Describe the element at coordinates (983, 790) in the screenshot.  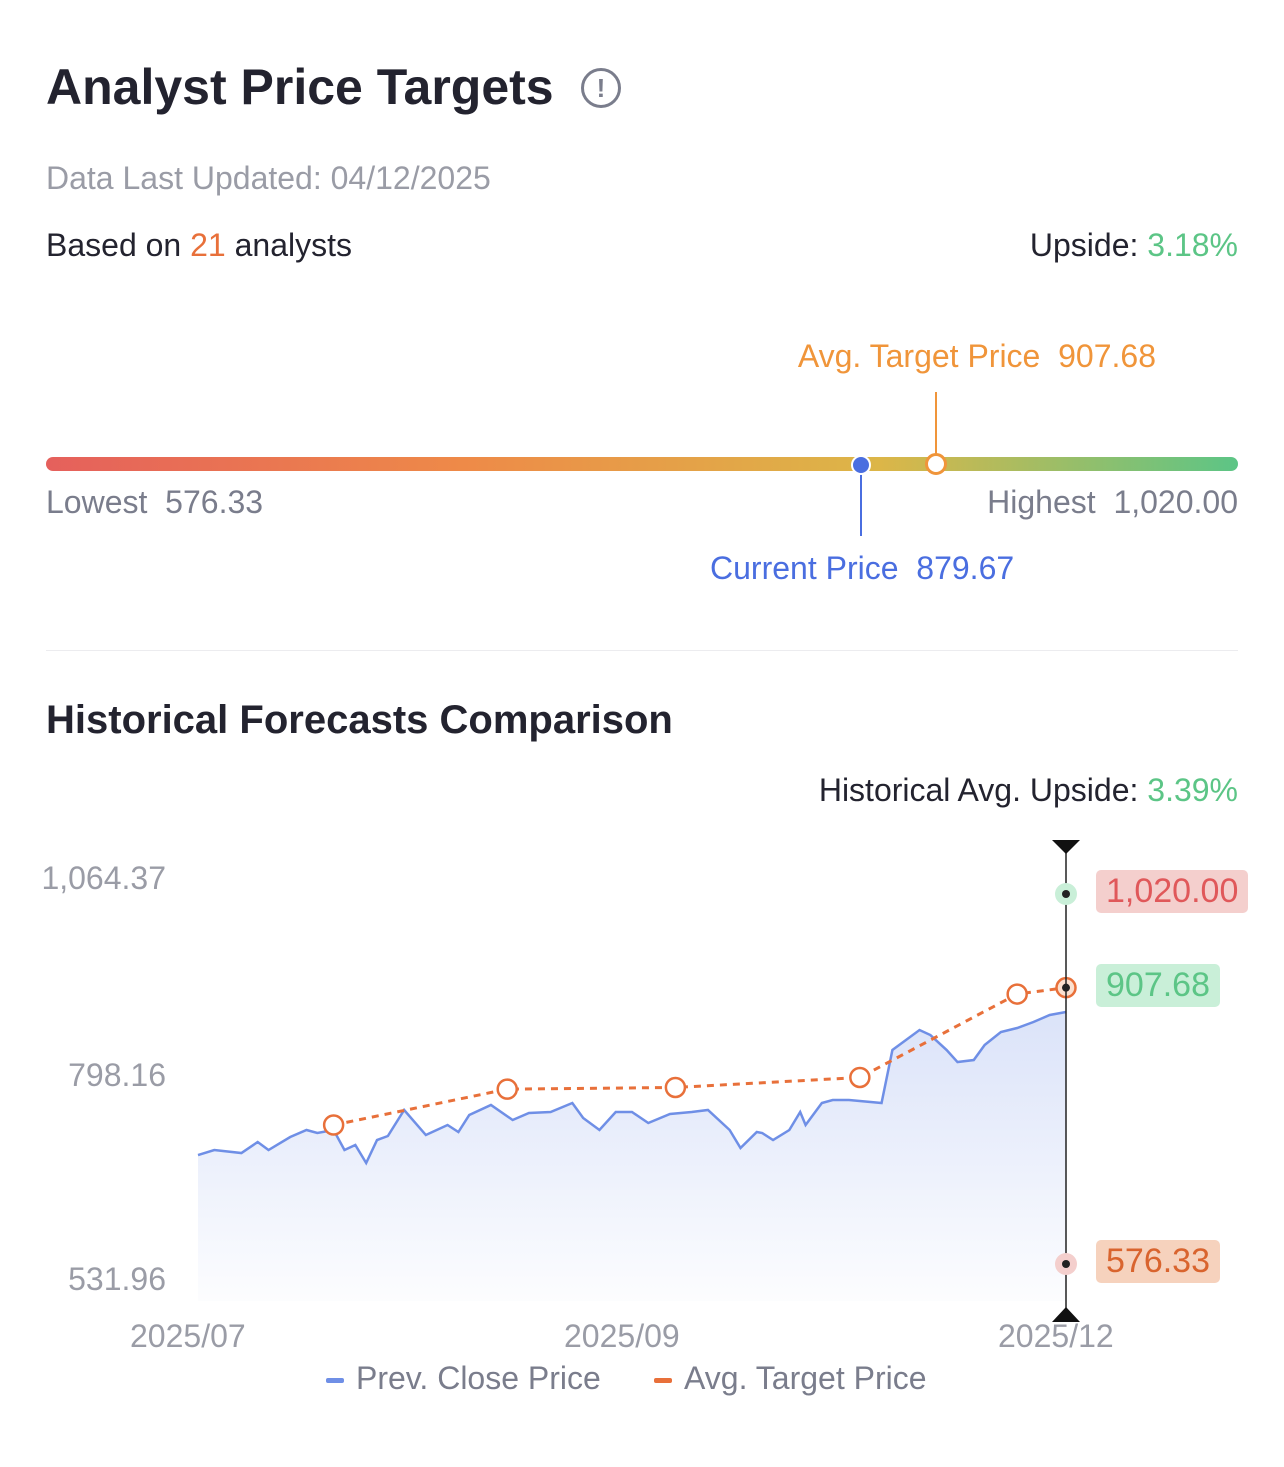
I see `hist-upside-label: Historical Avg. Upside:` at that location.